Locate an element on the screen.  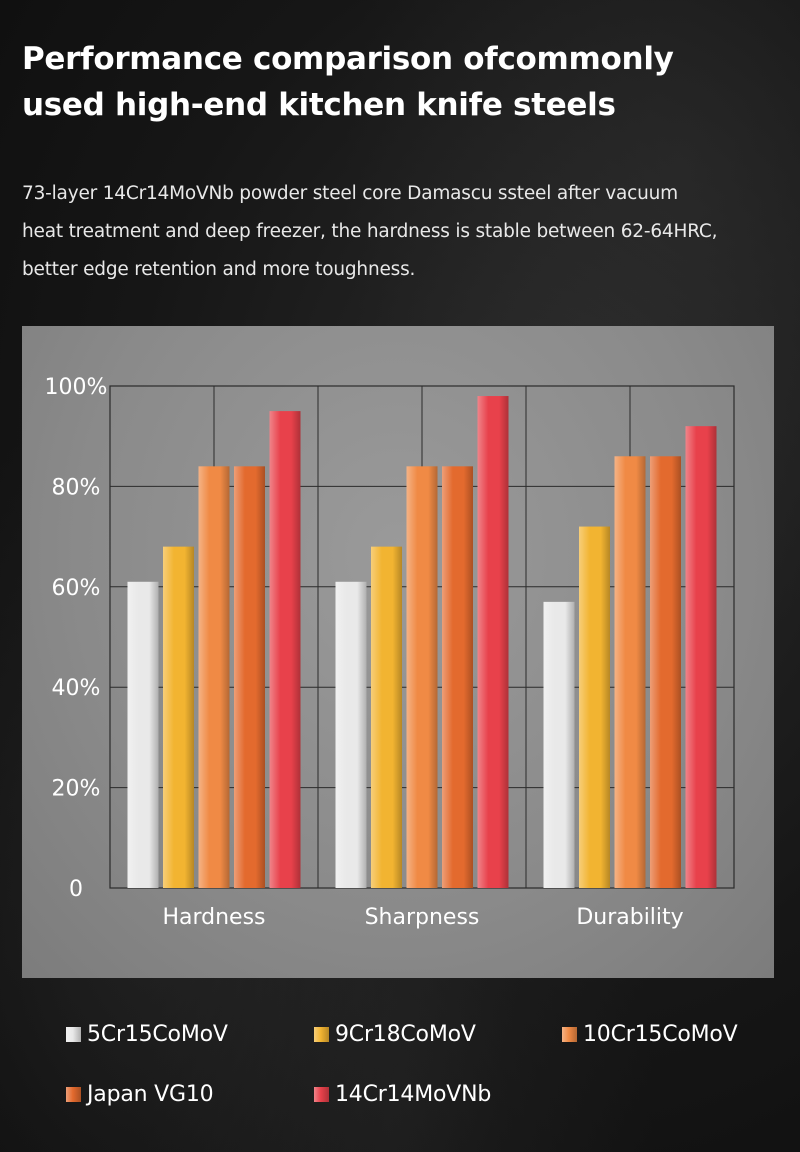
bar-10cr15comov-hardness is located at coordinates (214, 677).